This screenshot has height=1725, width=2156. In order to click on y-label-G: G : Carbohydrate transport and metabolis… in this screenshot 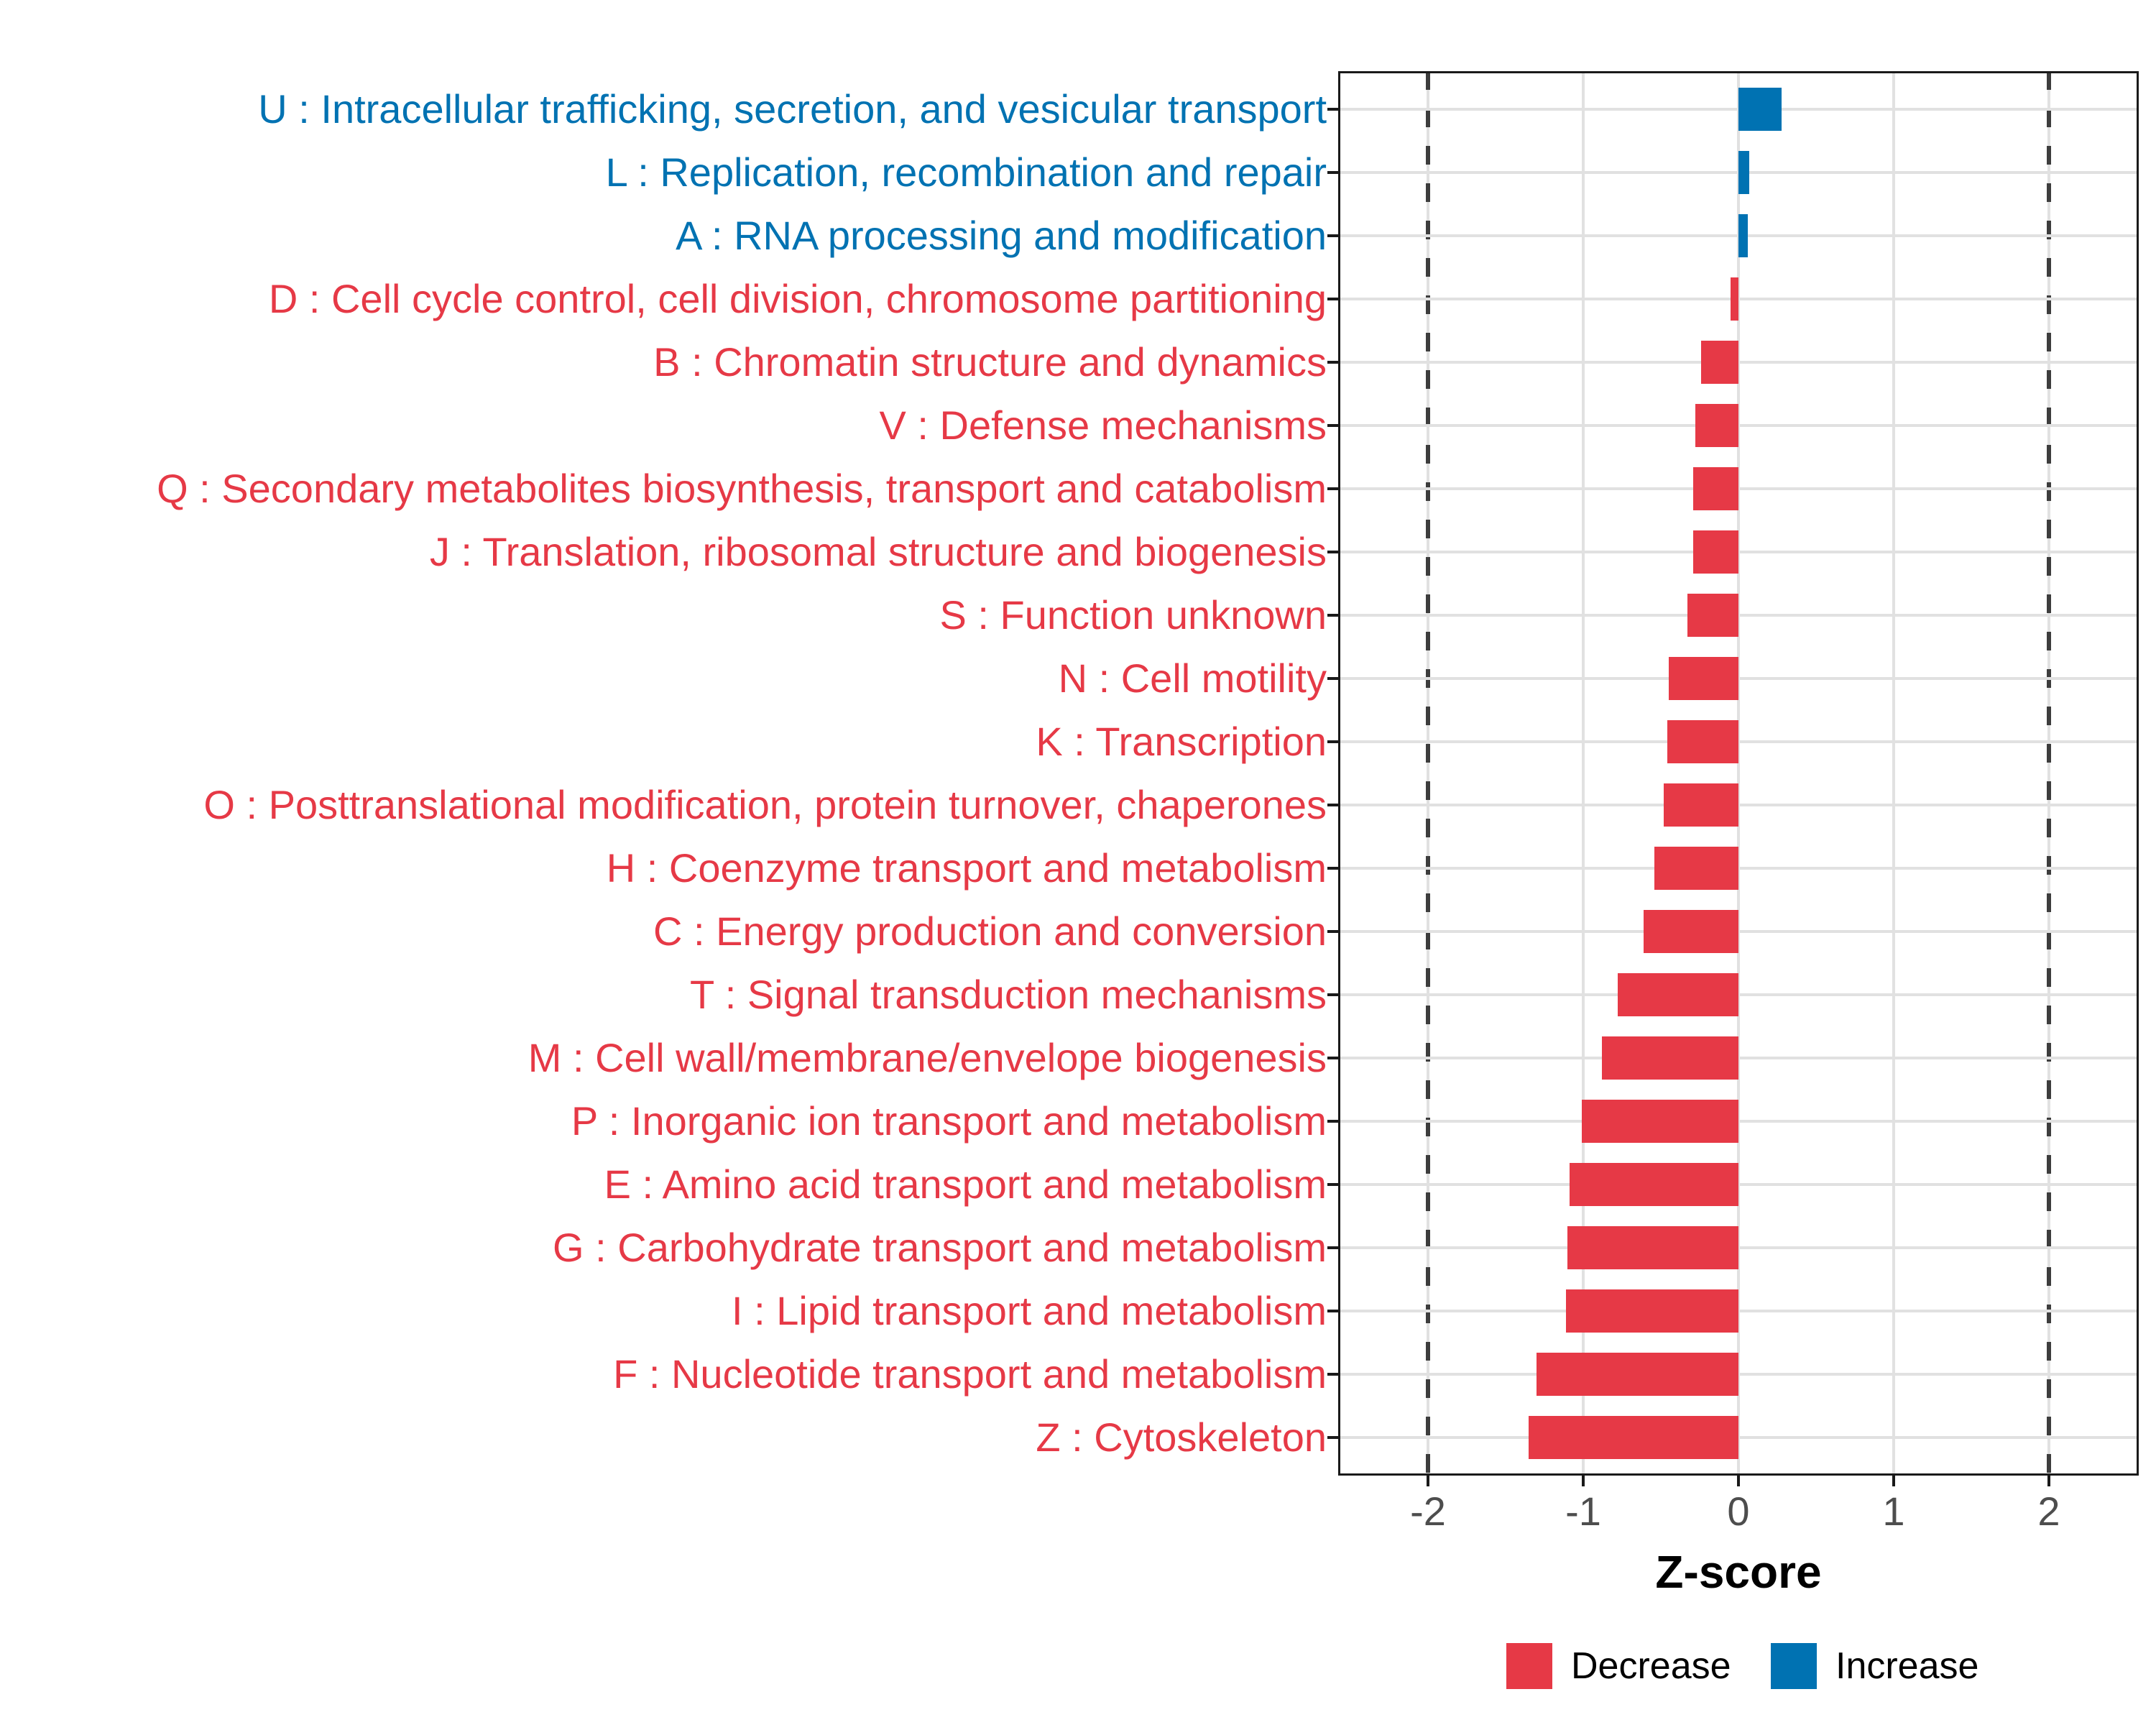, I will do `click(940, 1247)`.